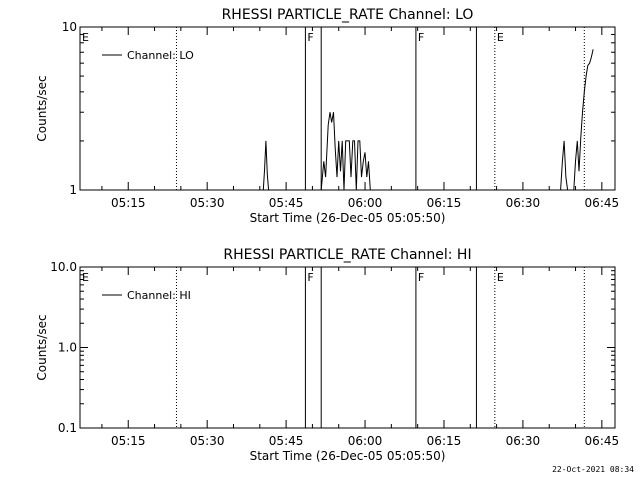 The width and height of the screenshot is (640, 484). What do you see at coordinates (67, 348) in the screenshot?
I see `y-tick-label: 1.0` at bounding box center [67, 348].